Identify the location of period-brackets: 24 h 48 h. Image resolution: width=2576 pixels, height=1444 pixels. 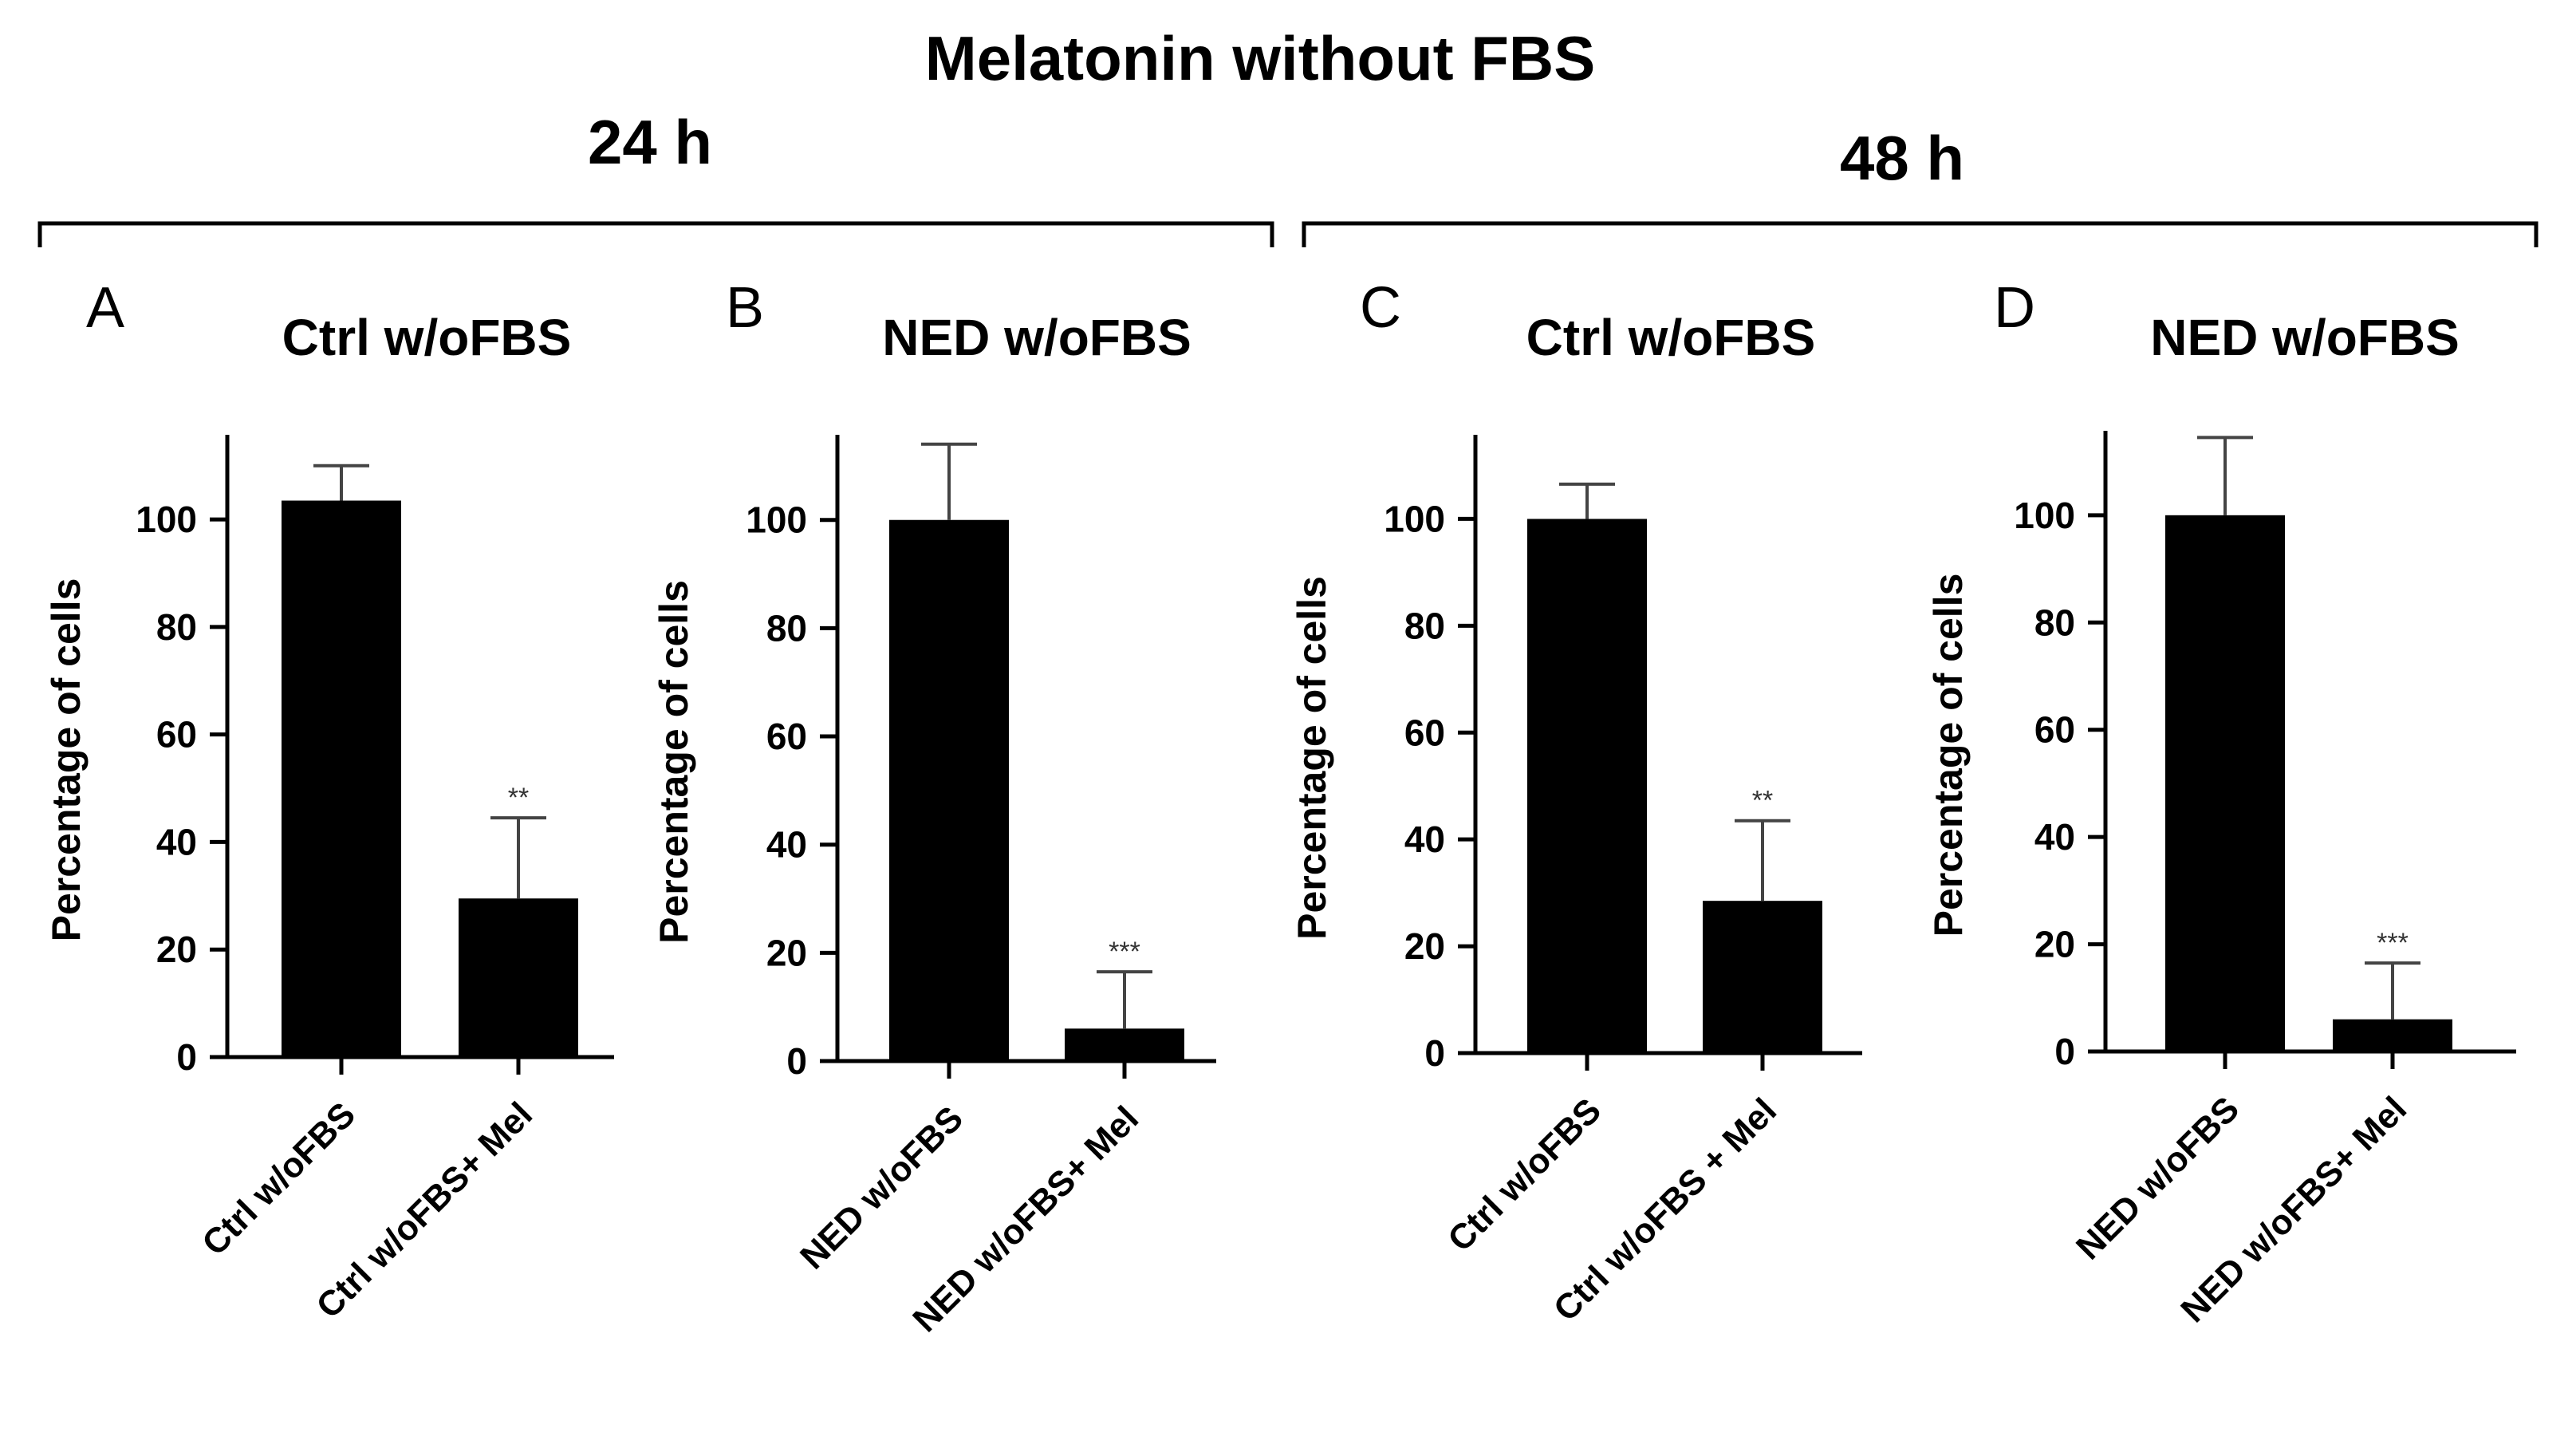
(1288, 177).